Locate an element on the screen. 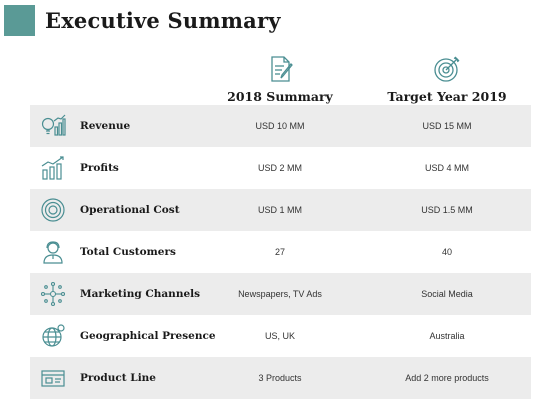 This screenshot has height=420, width=560. target-2019-value: Australia is located at coordinates (447, 336).